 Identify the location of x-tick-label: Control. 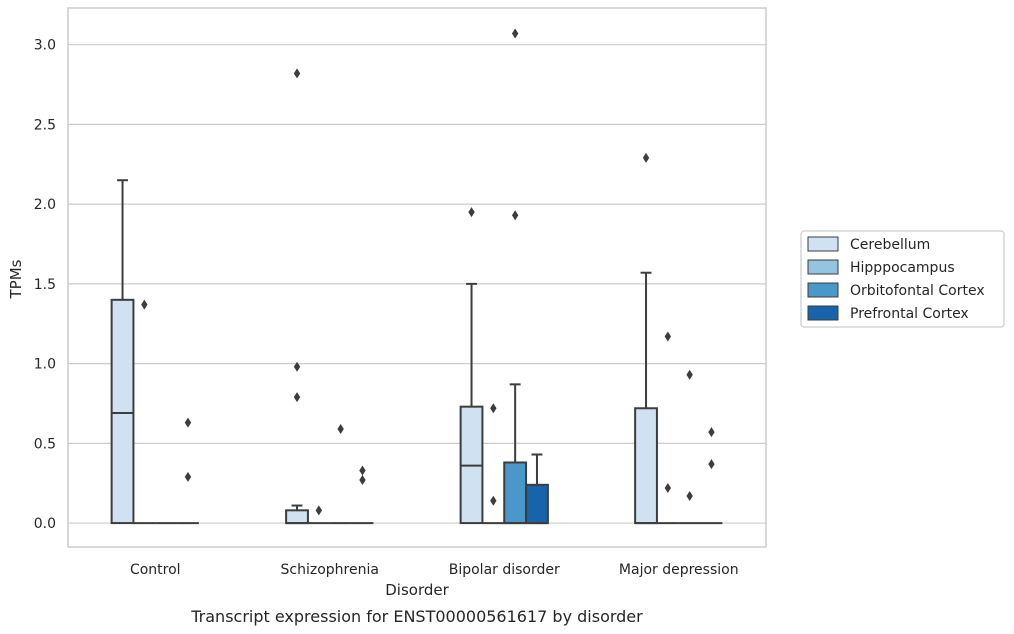
(155, 570).